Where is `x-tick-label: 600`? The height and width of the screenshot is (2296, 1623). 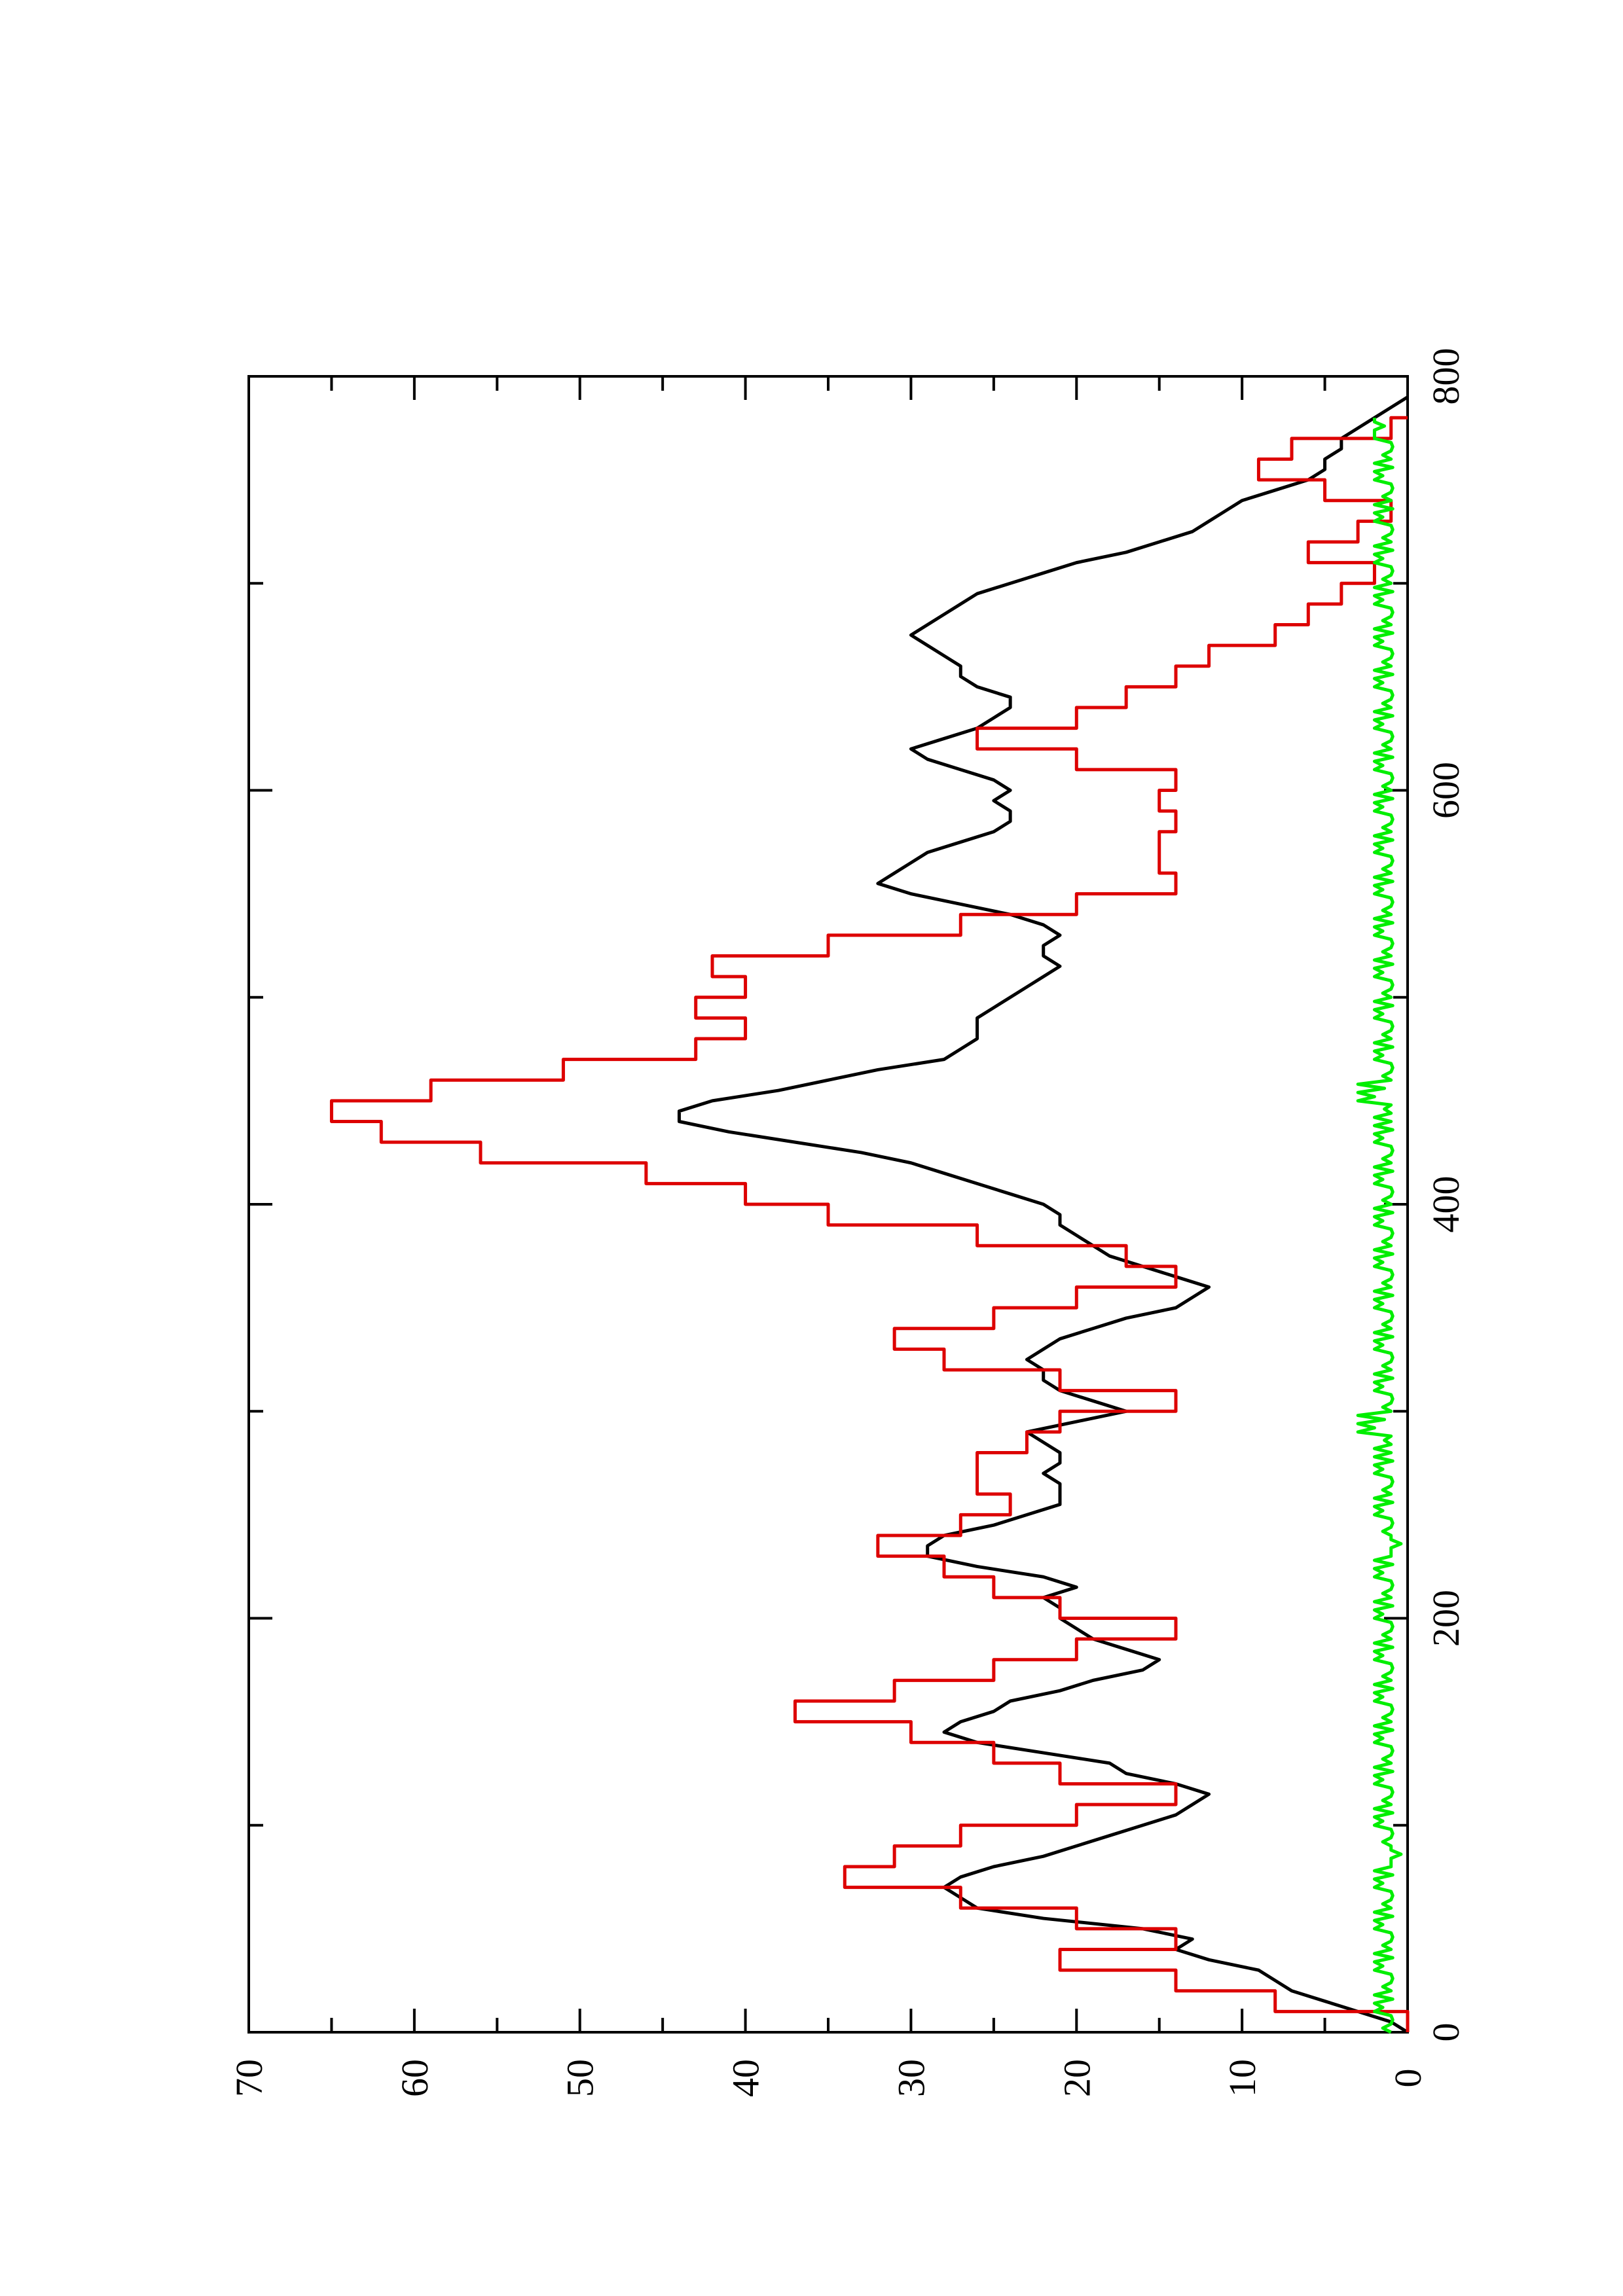
x-tick-label: 600 is located at coordinates (1446, 790).